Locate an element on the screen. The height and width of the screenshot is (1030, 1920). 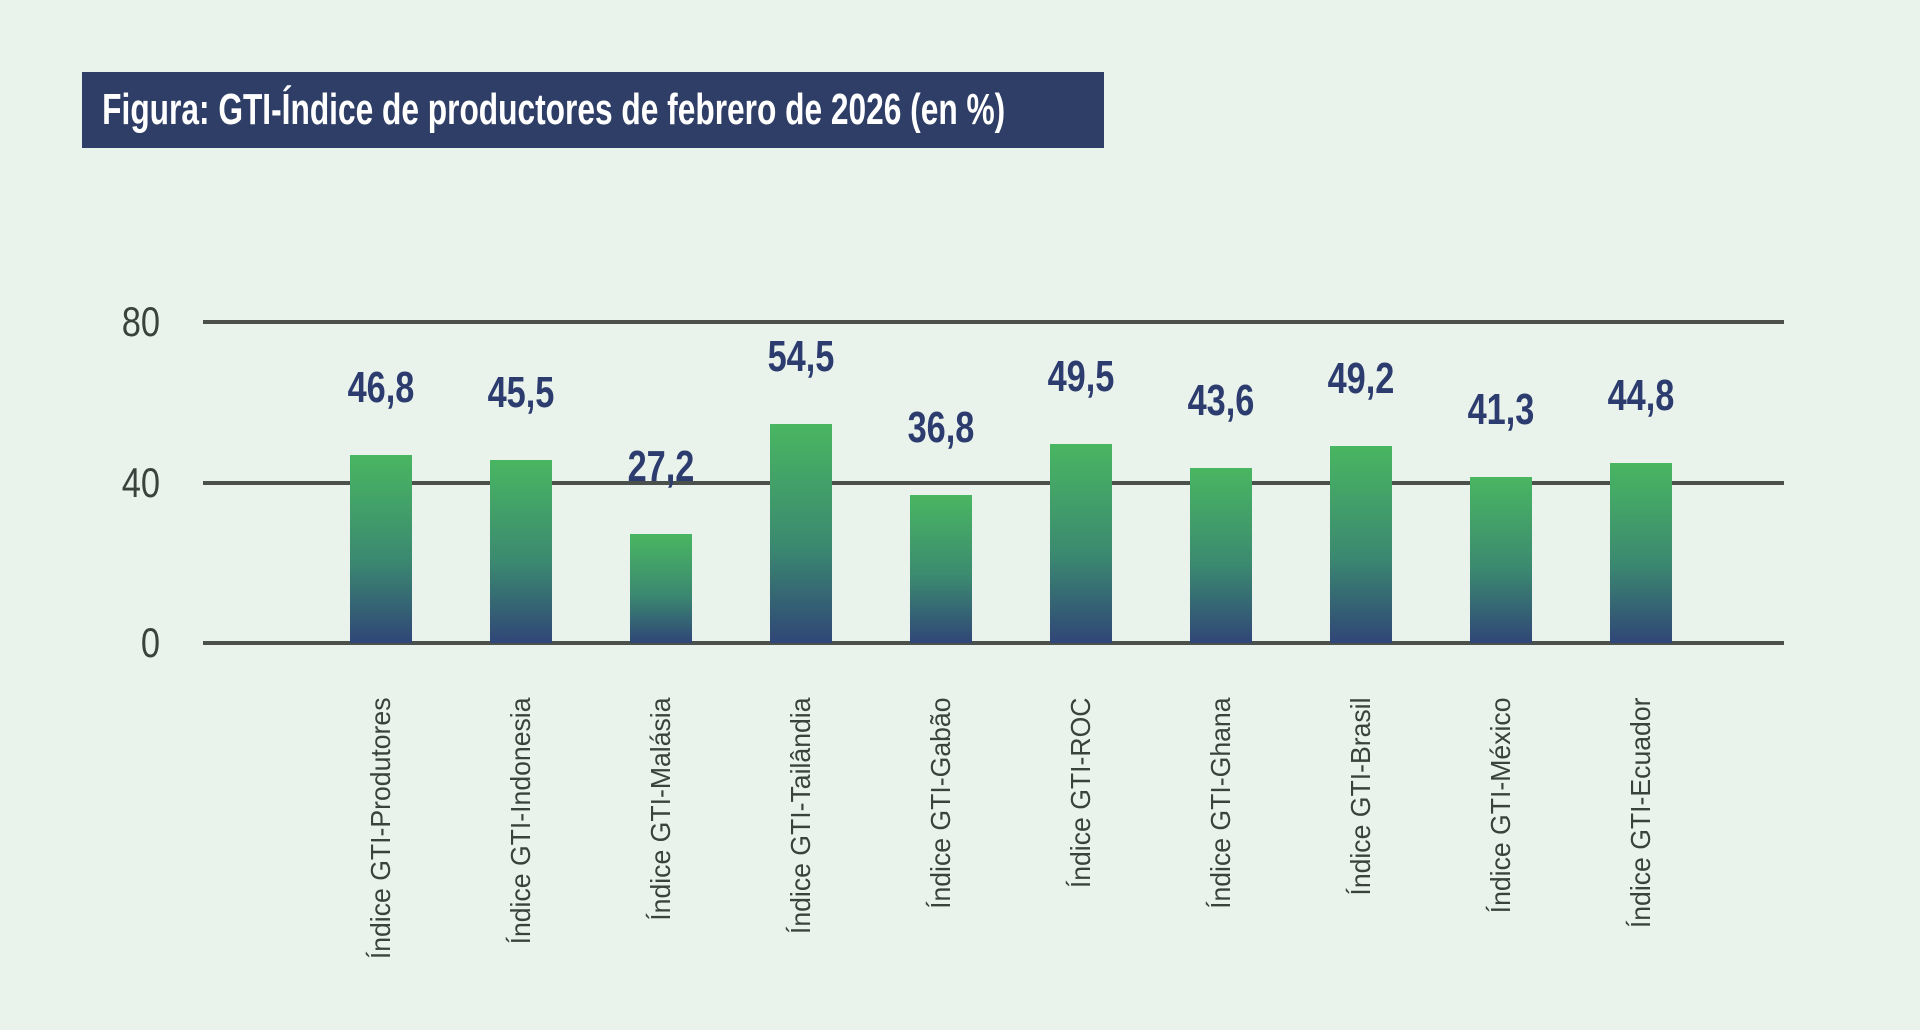
bar-value-label: 49,5 is located at coordinates (1081, 377).